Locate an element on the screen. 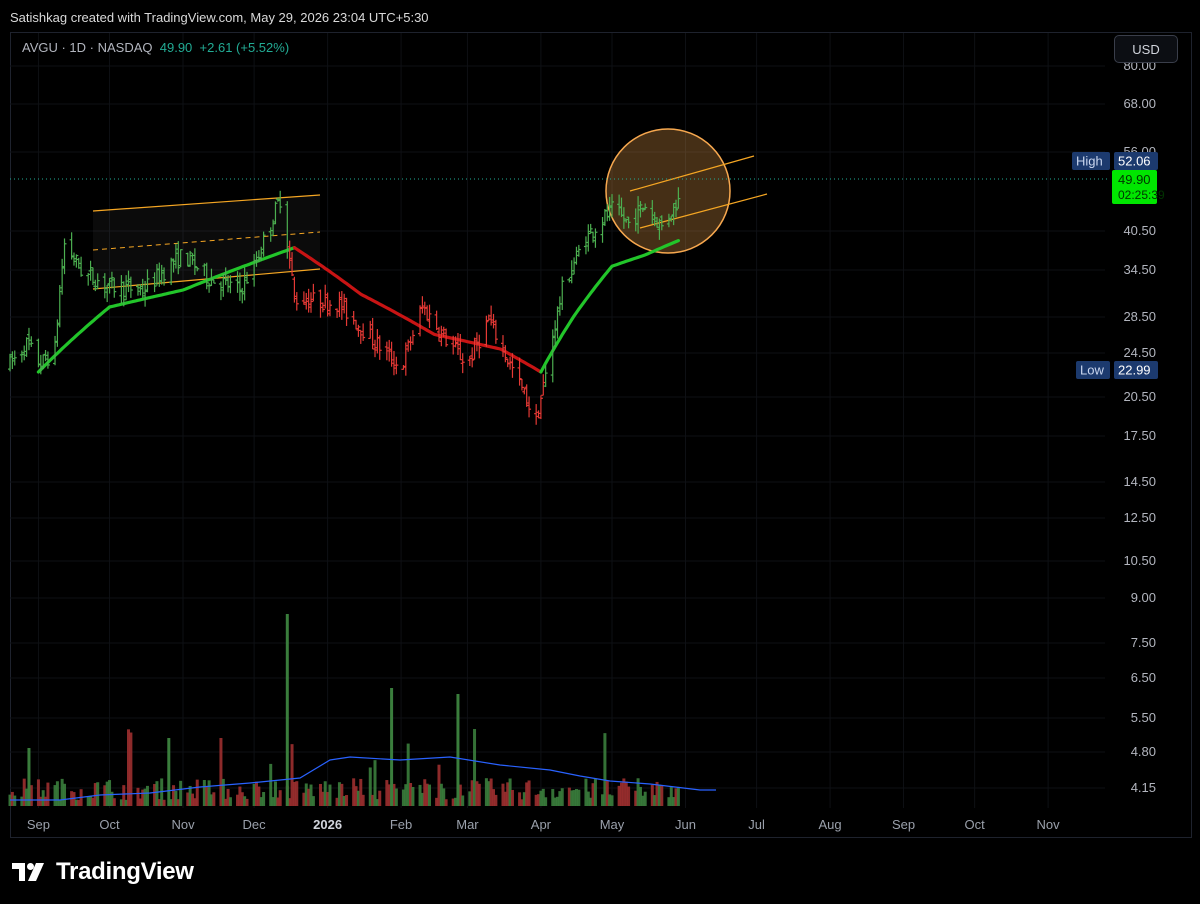 The image size is (1200, 904). volume-ma-line is located at coordinates (363, 778).